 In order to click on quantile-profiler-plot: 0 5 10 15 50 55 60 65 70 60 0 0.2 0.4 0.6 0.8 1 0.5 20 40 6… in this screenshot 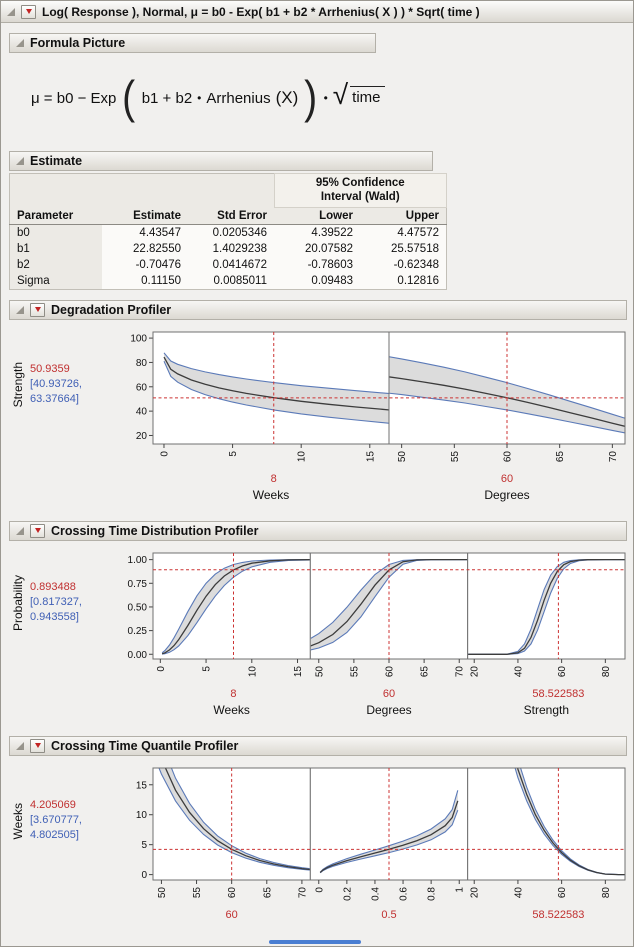, I will do `click(370, 845)`.